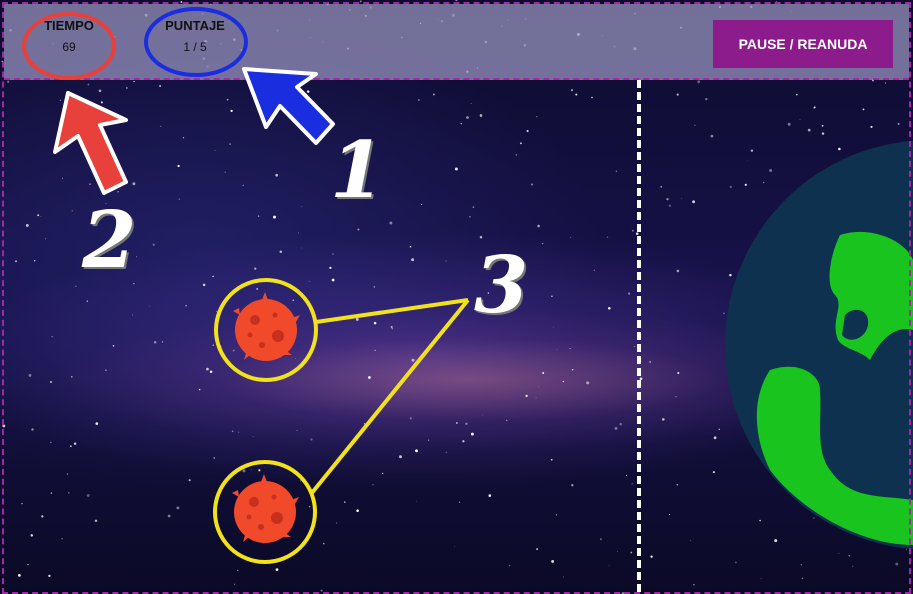 The height and width of the screenshot is (594, 913). Describe the element at coordinates (195, 47) in the screenshot. I see `score-value: 1 / 5` at that location.